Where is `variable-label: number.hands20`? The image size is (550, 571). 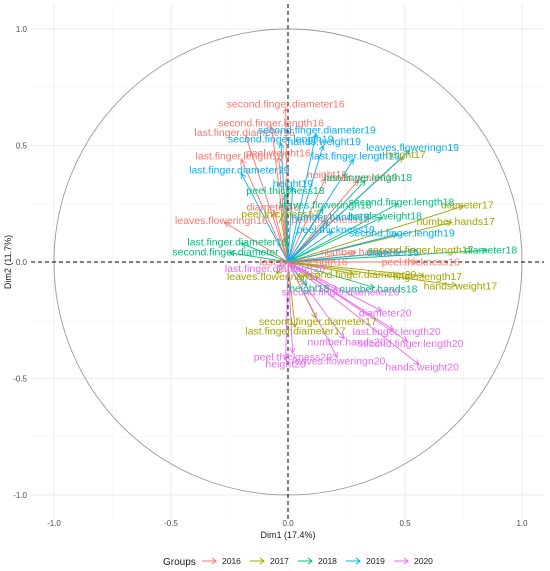 variable-label: number.hands20 is located at coordinates (346, 343).